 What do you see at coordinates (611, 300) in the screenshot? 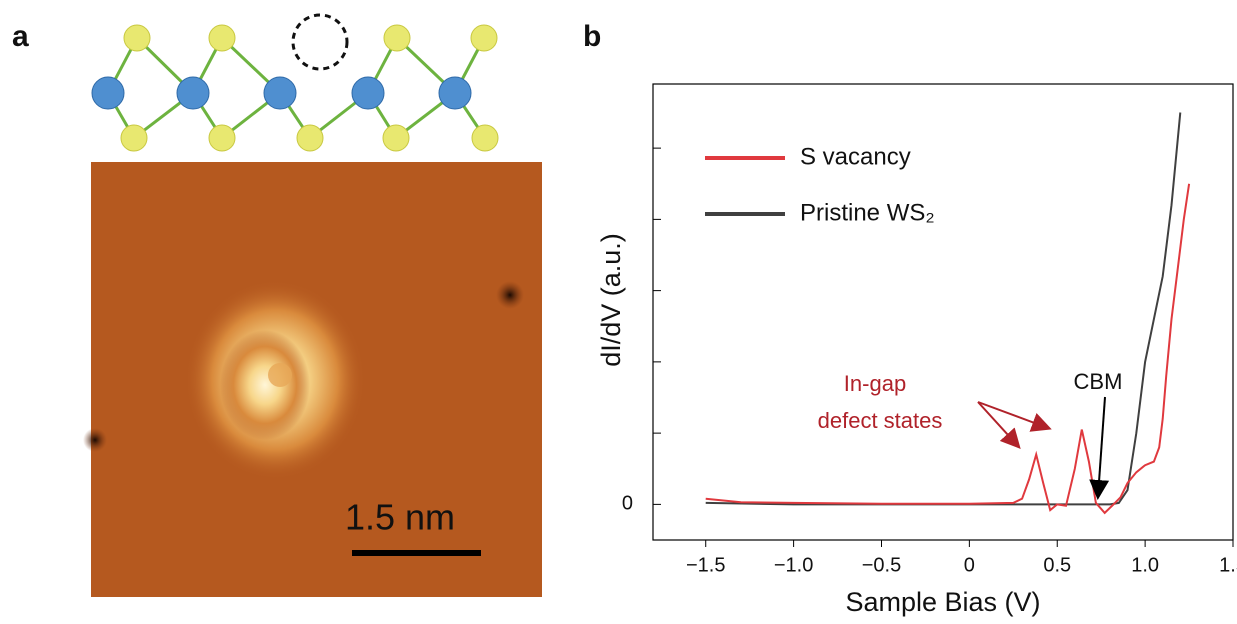
I see `y-axis-label: dI/dV (a.u.)` at bounding box center [611, 300].